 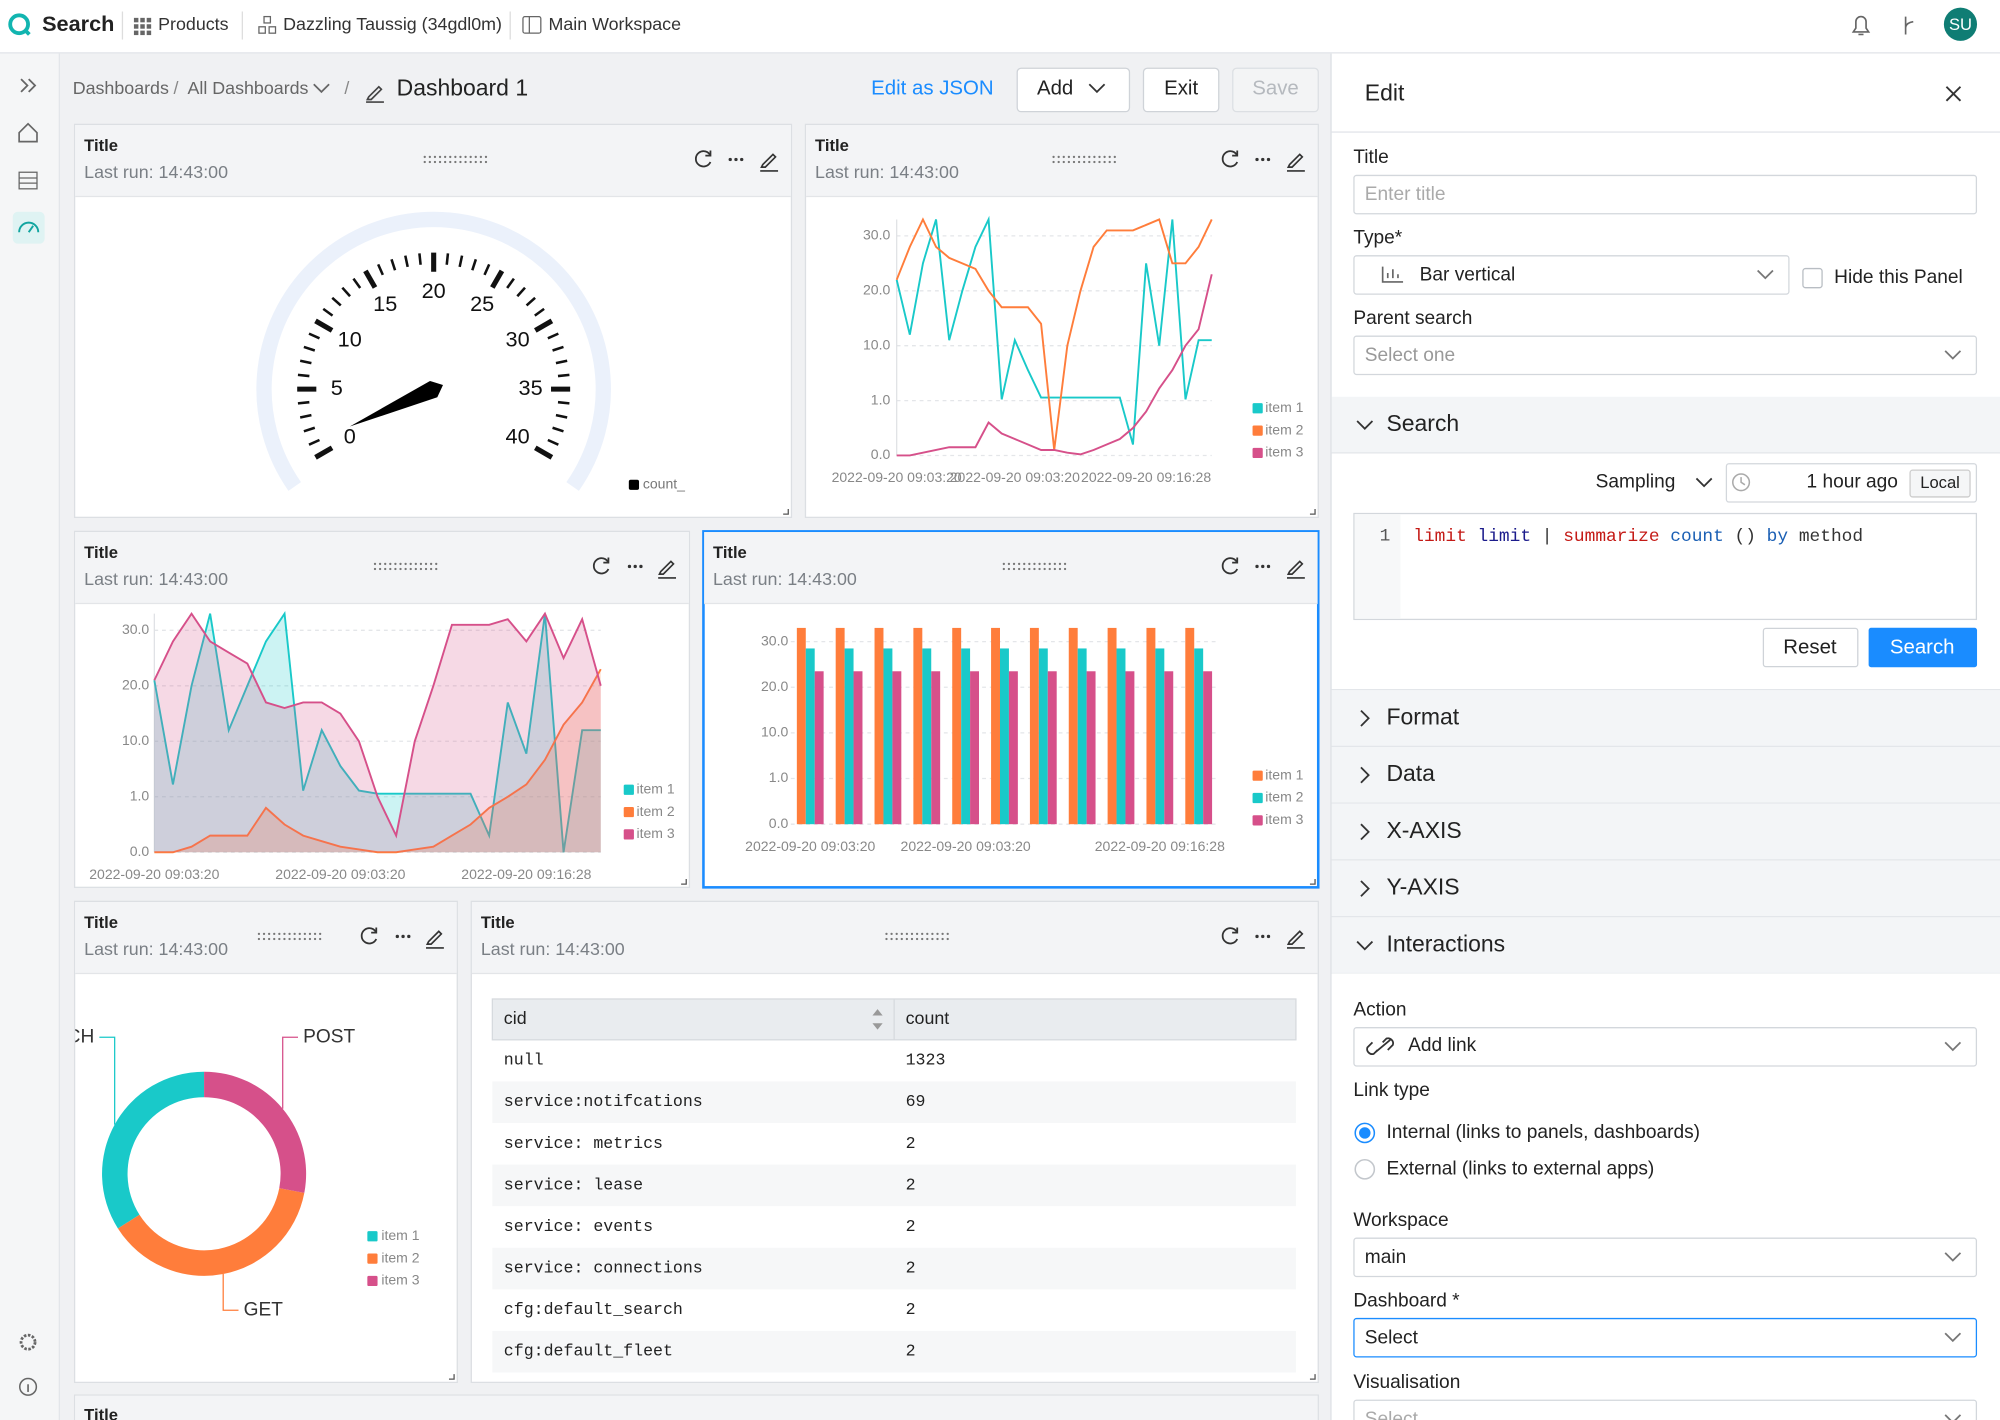 What do you see at coordinates (392, 24) in the screenshot?
I see `instance-menu: Dazzling Taussig (34gdl0m)` at bounding box center [392, 24].